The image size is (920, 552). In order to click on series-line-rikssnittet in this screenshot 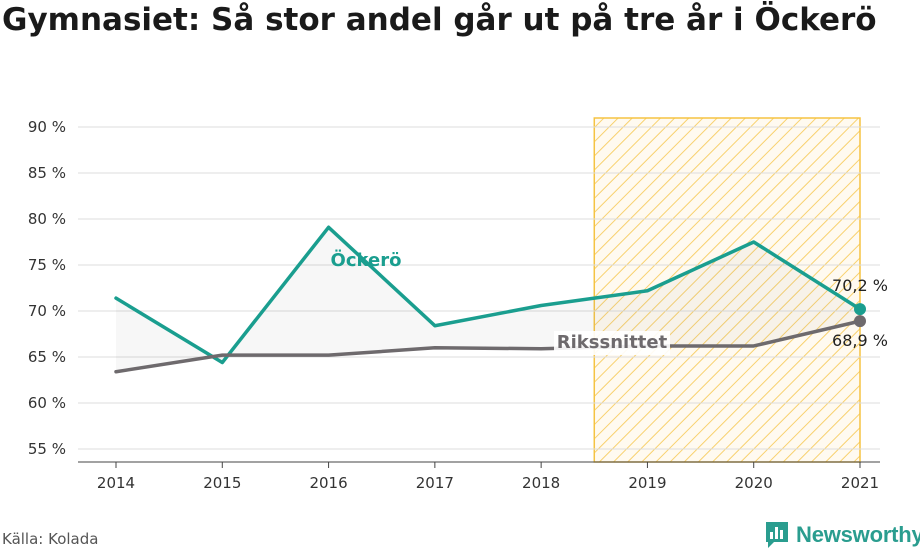, I will do `click(488, 346)`.